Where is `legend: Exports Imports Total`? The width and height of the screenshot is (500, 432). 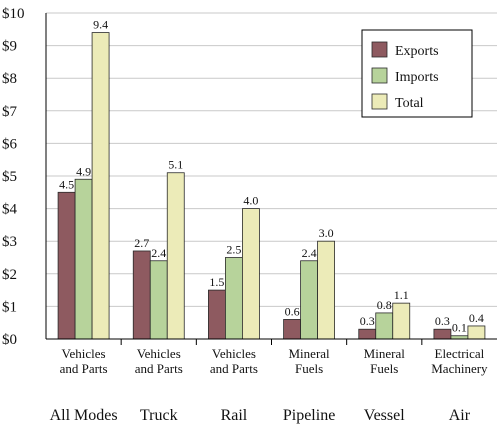 legend: Exports Imports Total is located at coordinates (417, 73).